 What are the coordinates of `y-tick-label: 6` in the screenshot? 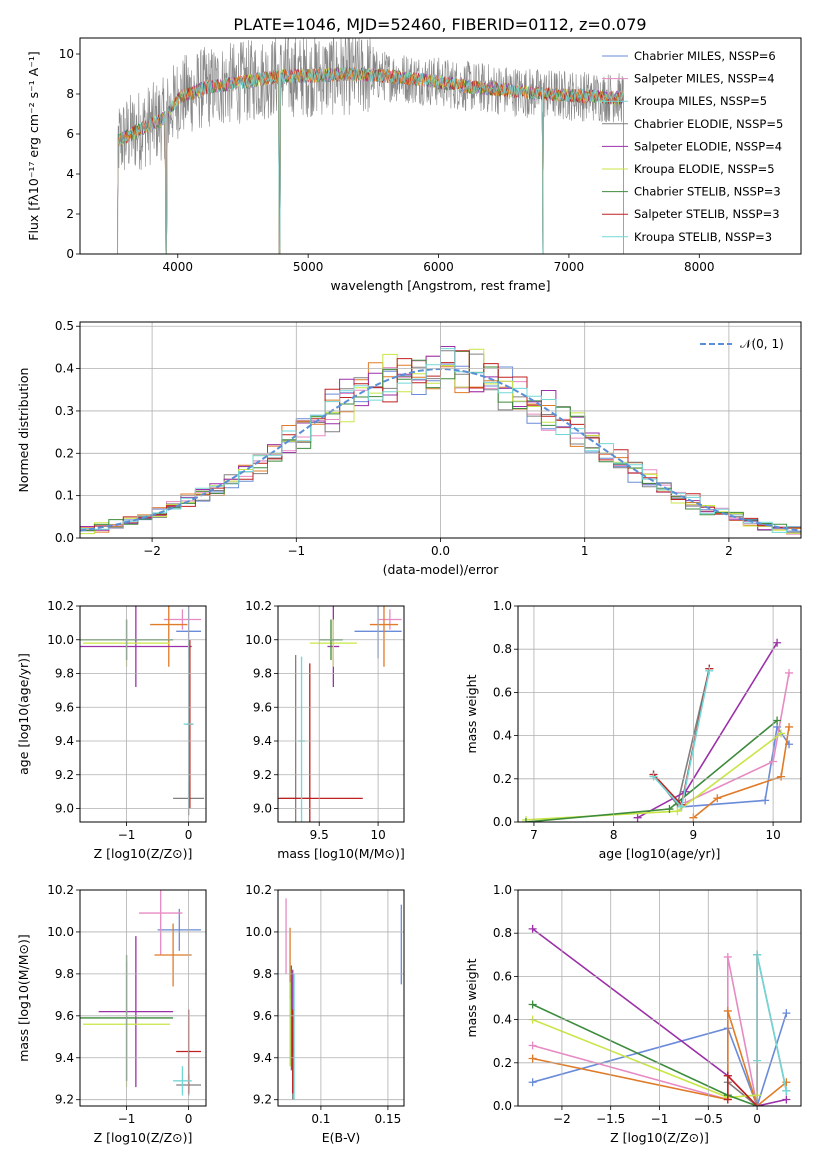 It's located at (70, 134).